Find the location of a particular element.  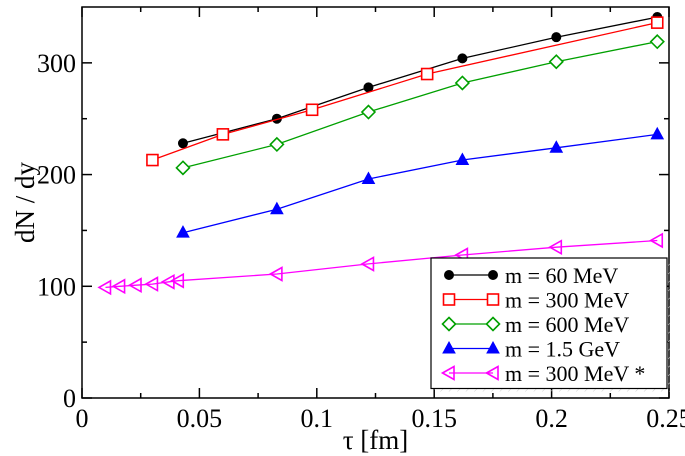

legend-label: m = 300 MeV * is located at coordinates (575, 373).